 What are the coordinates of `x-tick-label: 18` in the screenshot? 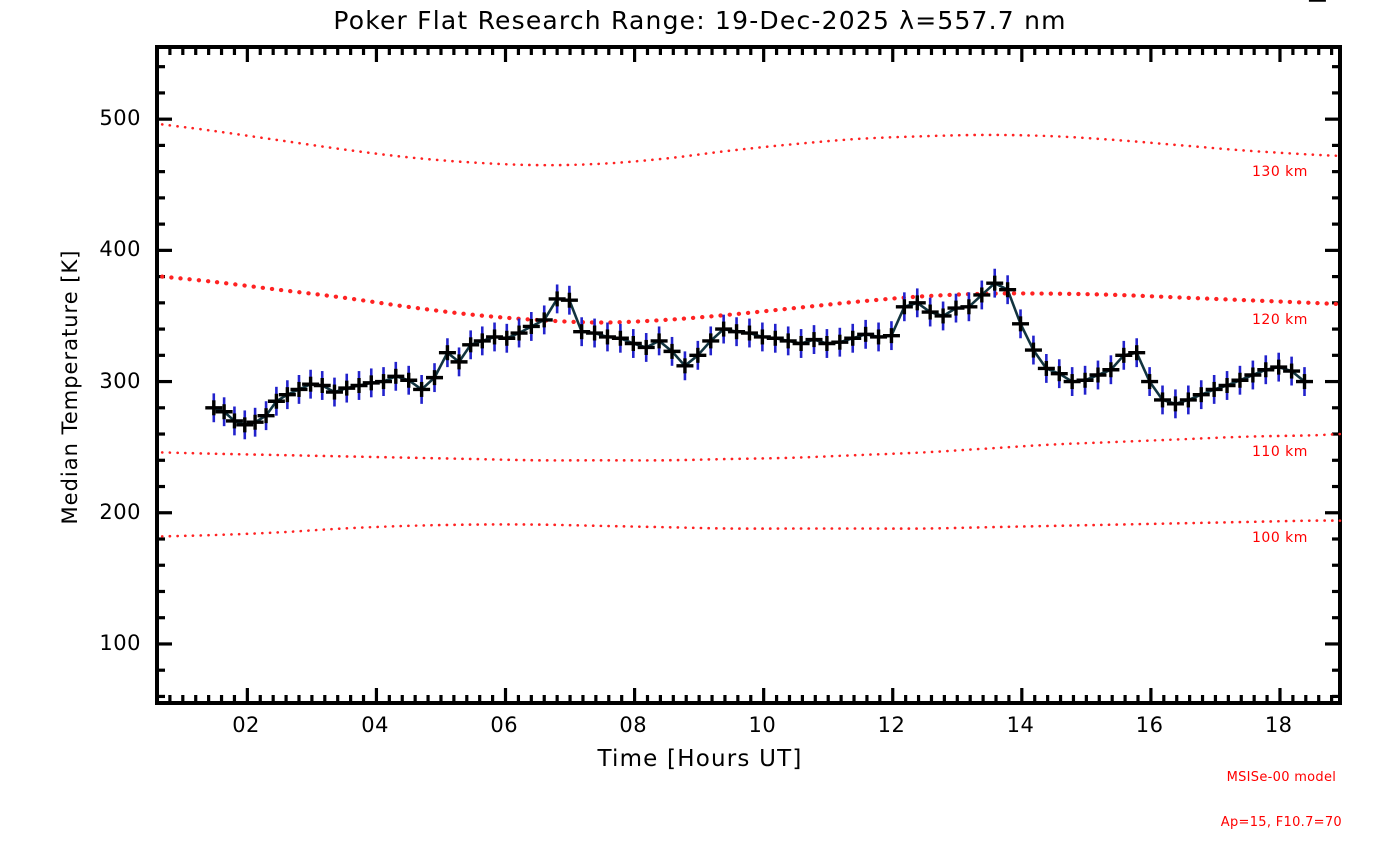 It's located at (1278, 725).